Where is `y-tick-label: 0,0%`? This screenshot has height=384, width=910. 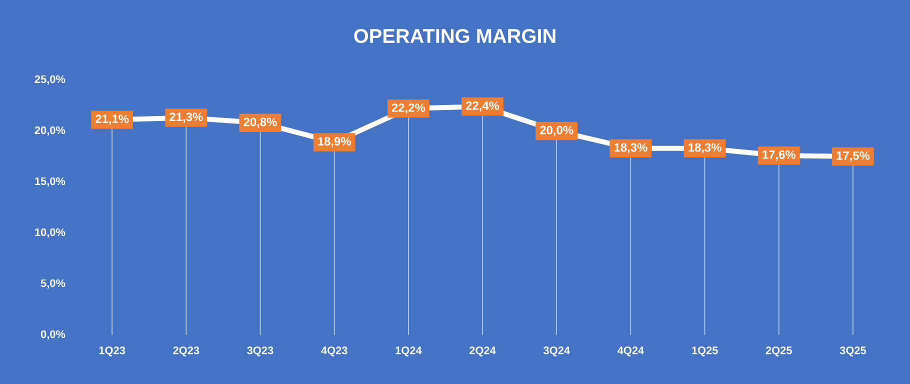
y-tick-label: 0,0% is located at coordinates (53, 335).